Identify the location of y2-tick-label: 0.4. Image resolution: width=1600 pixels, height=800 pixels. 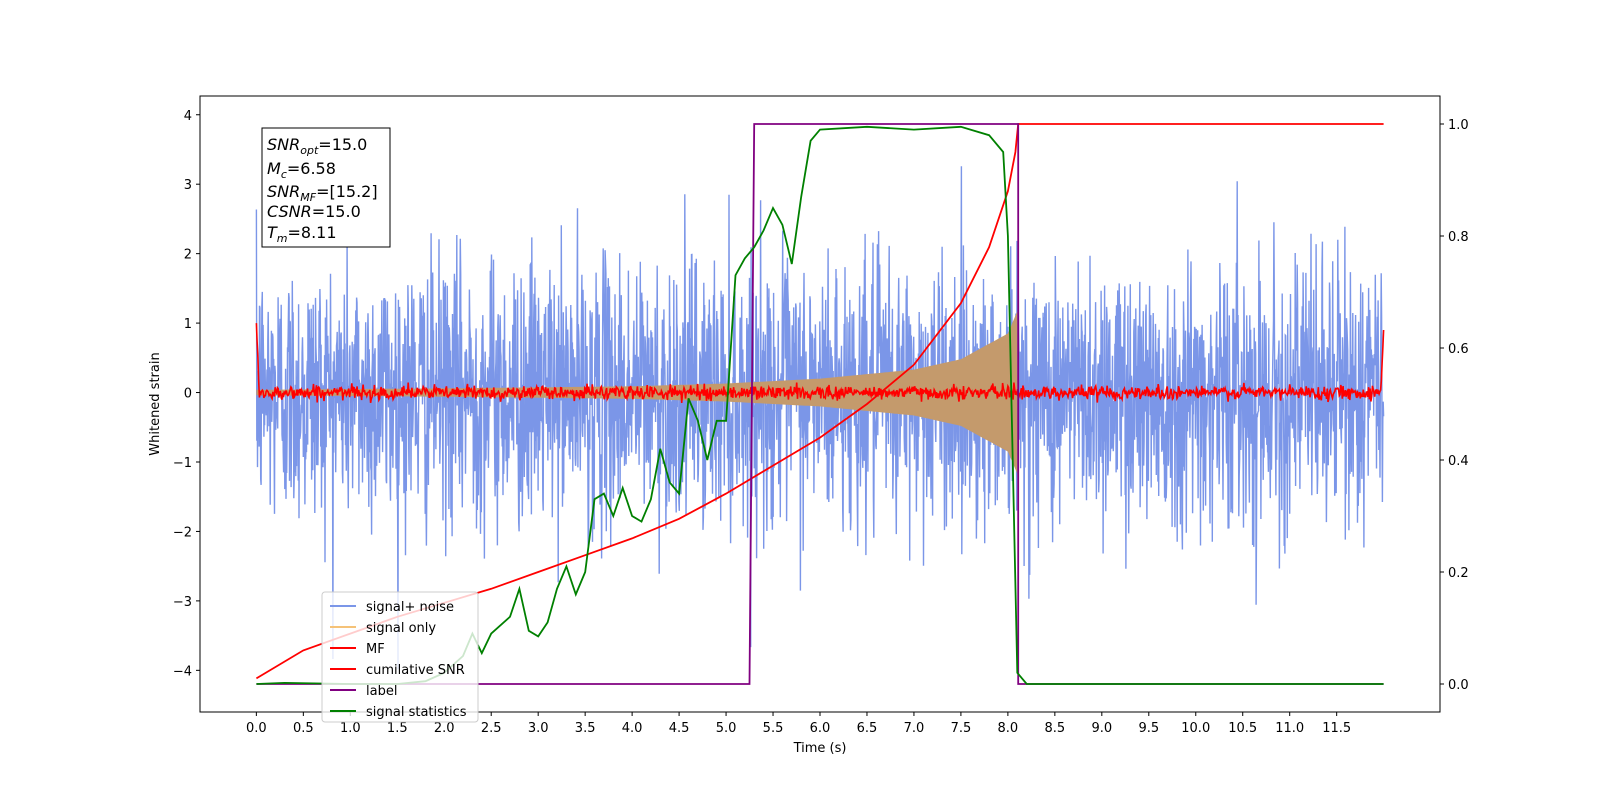
(1458, 461).